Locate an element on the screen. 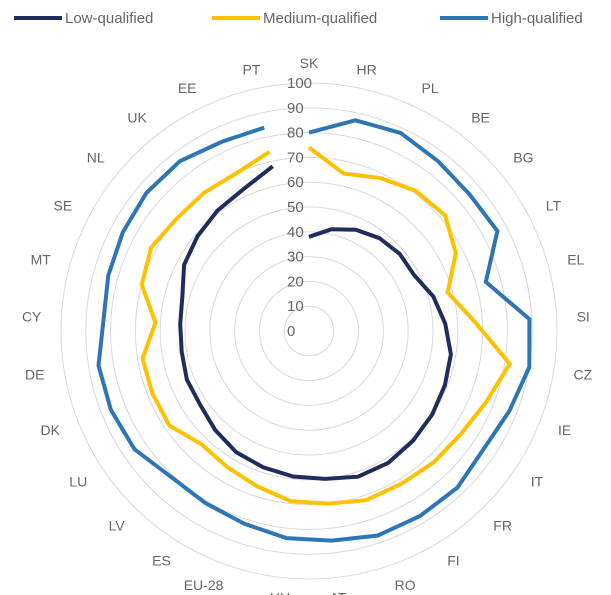  category-label: IT is located at coordinates (537, 481).